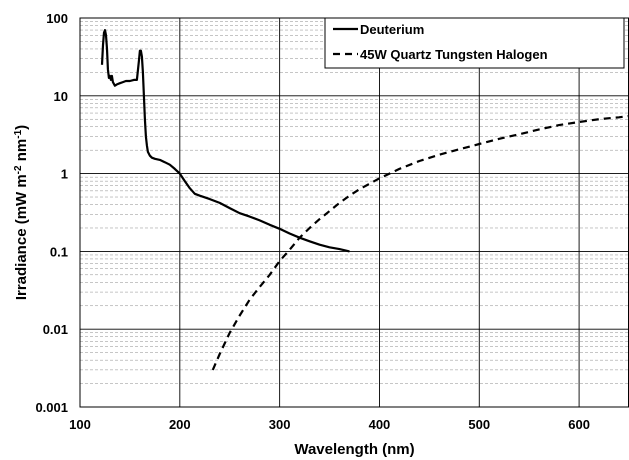 This screenshot has height=460, width=629. I want to click on y-tick-label: 10, so click(61, 96).